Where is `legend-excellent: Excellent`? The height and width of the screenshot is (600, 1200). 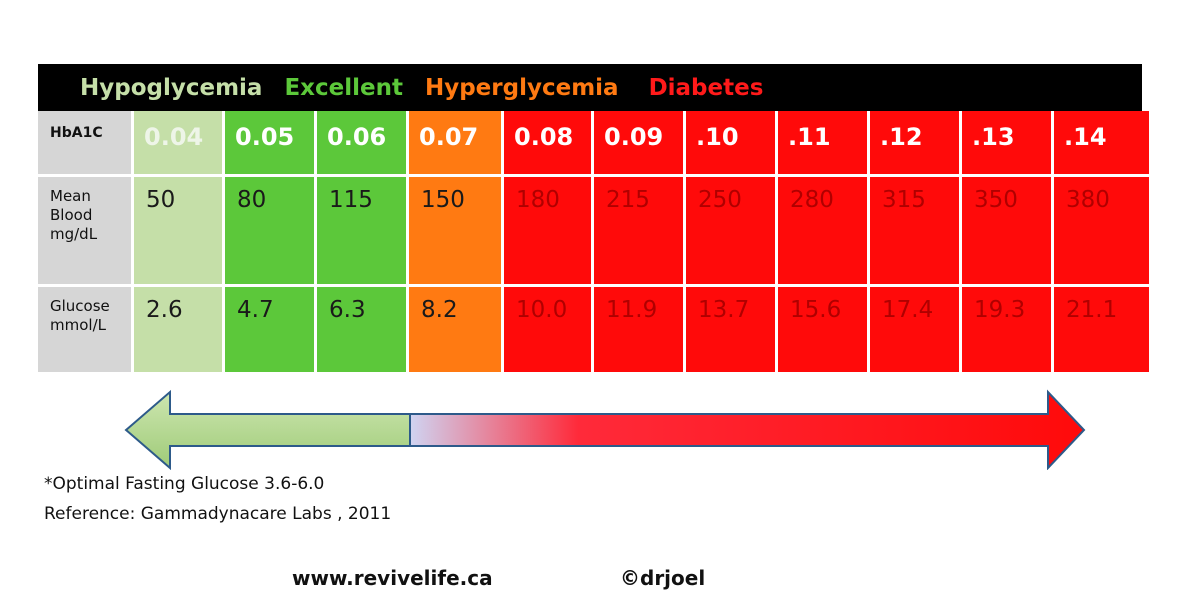 legend-excellent: Excellent is located at coordinates (343, 87).